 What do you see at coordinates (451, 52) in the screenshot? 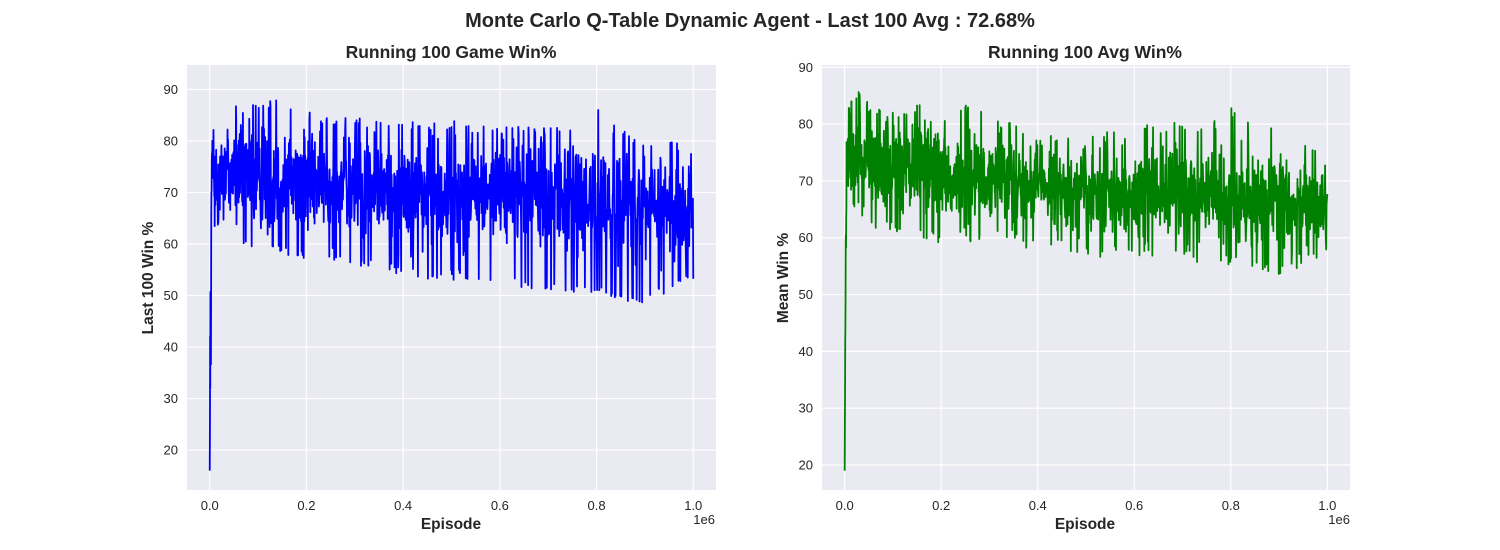
I see `chart-title: Running 100 Game Win%` at bounding box center [451, 52].